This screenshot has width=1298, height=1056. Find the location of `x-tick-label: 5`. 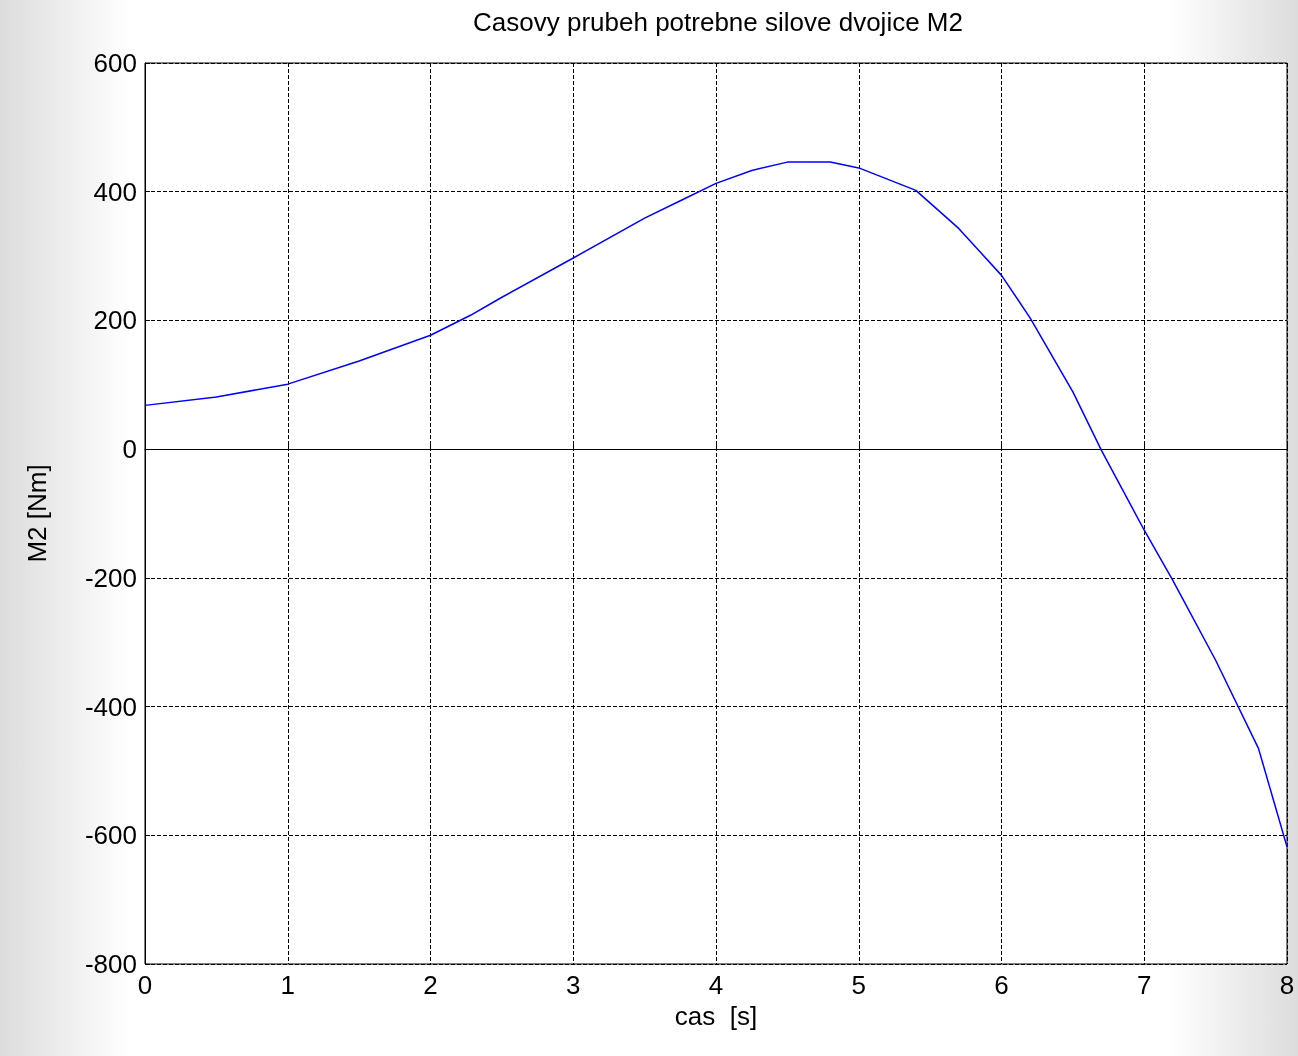

x-tick-label: 5 is located at coordinates (858, 985).